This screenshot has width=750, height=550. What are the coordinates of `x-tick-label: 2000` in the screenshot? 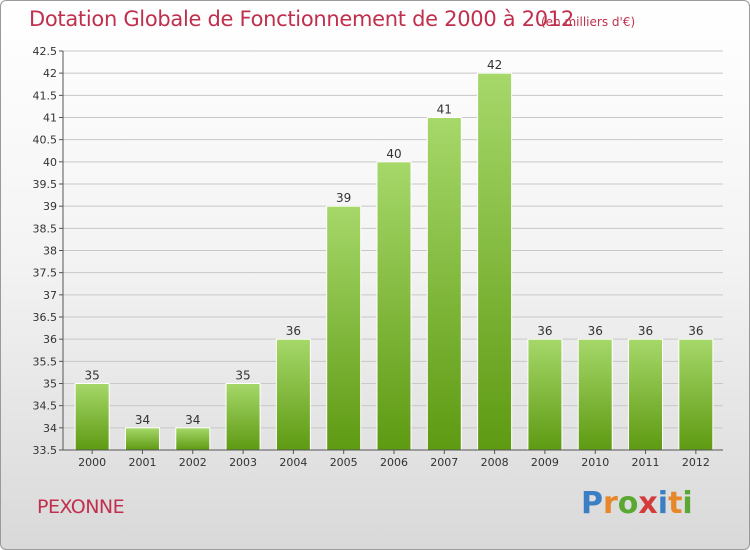 It's located at (92, 462).